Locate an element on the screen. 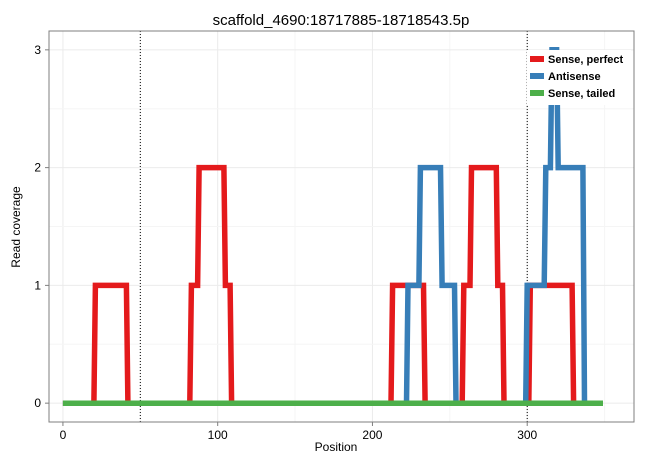 The image size is (650, 460). legend-box is located at coordinates (579, 77).